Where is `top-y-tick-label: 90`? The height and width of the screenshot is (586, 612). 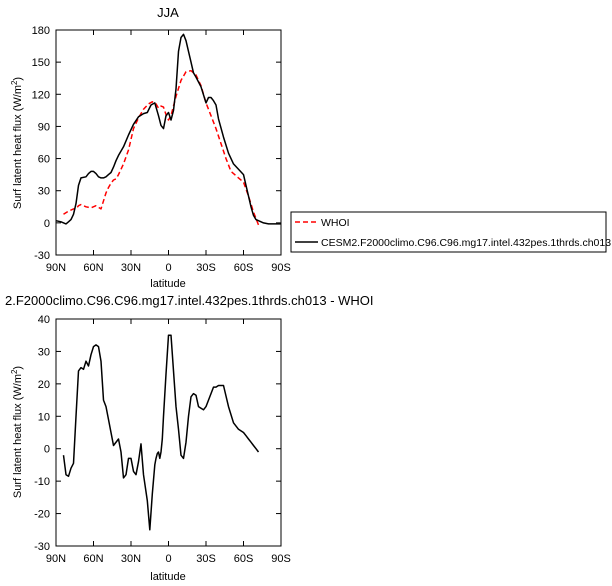
top-y-tick-label: 90 is located at coordinates (44, 127).